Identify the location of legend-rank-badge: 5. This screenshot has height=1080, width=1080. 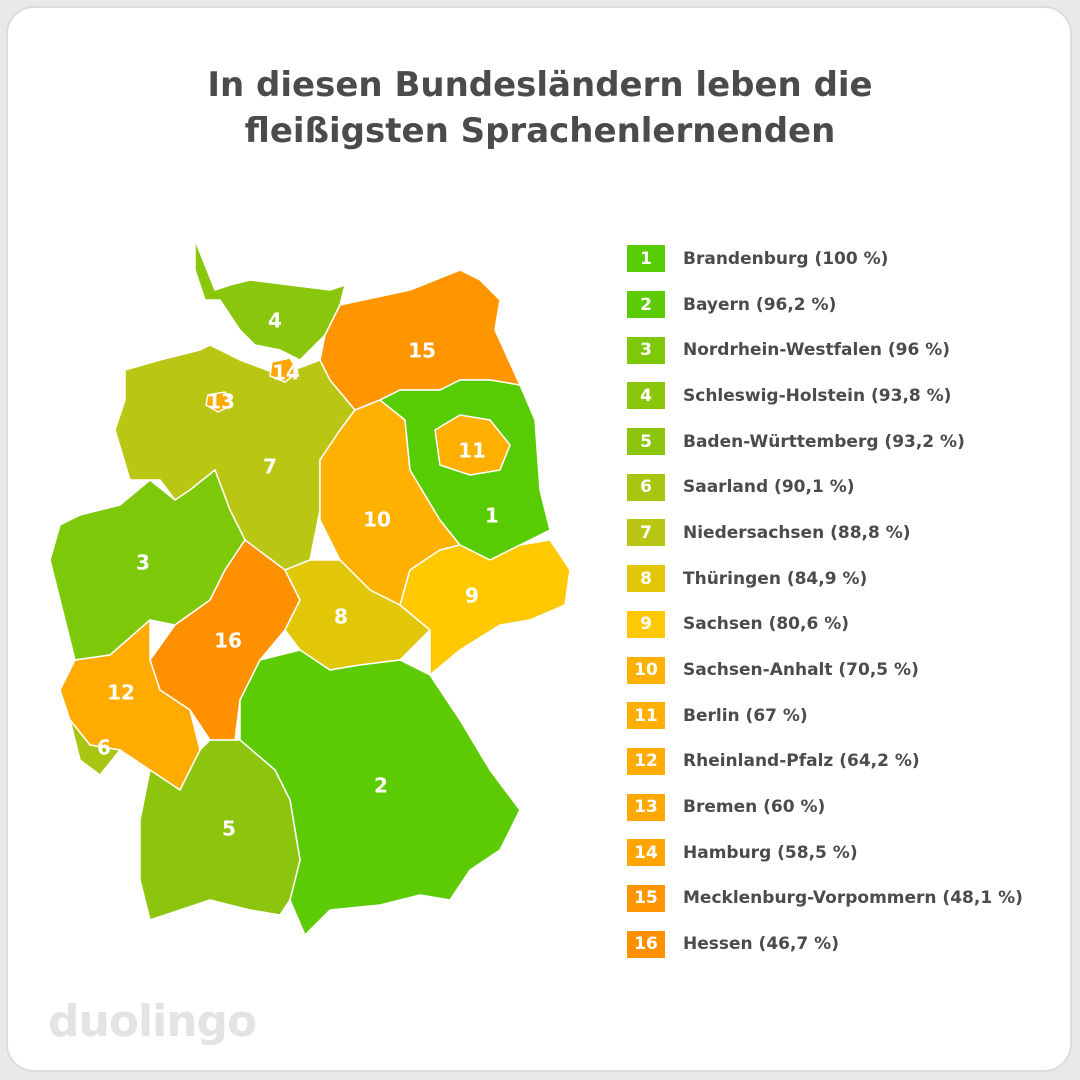
(646, 442).